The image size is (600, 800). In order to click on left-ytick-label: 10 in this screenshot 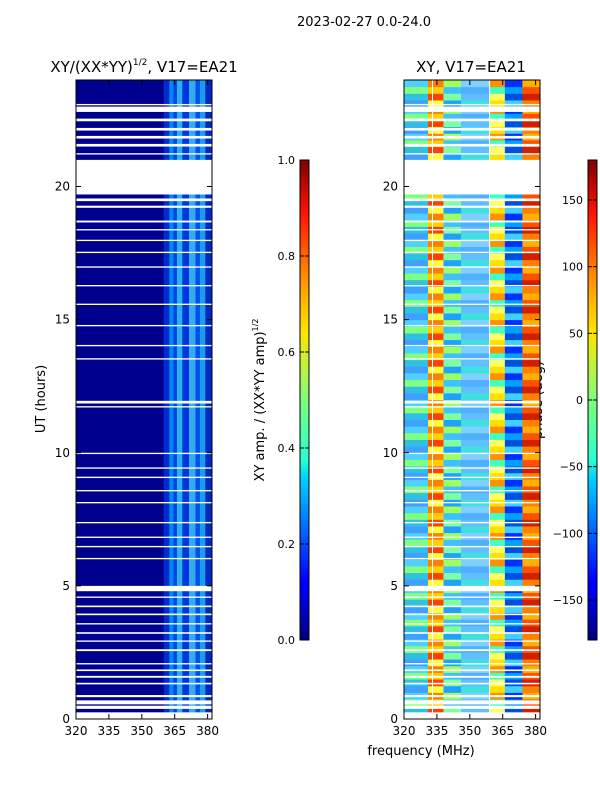, I will do `click(62, 453)`.